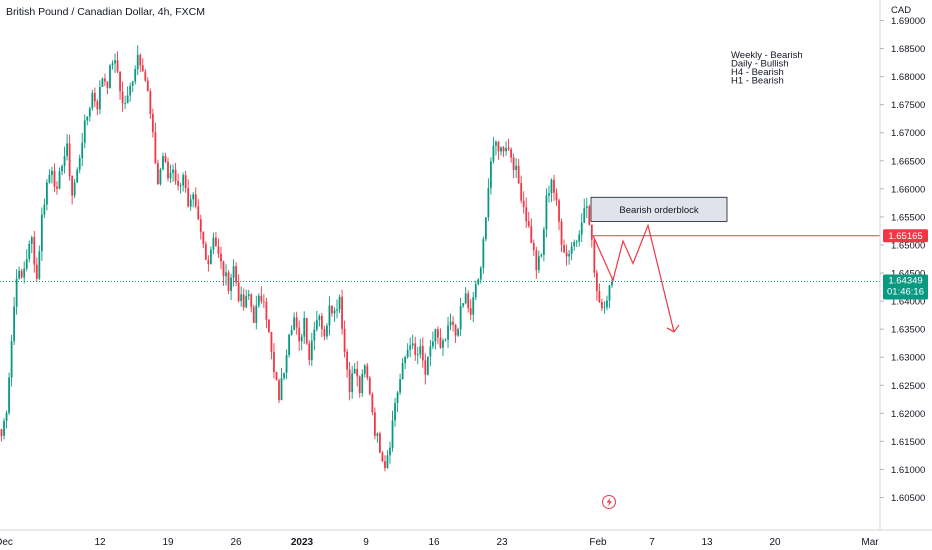  Describe the element at coordinates (366, 542) in the screenshot. I see `time-tick-label: 9` at that location.